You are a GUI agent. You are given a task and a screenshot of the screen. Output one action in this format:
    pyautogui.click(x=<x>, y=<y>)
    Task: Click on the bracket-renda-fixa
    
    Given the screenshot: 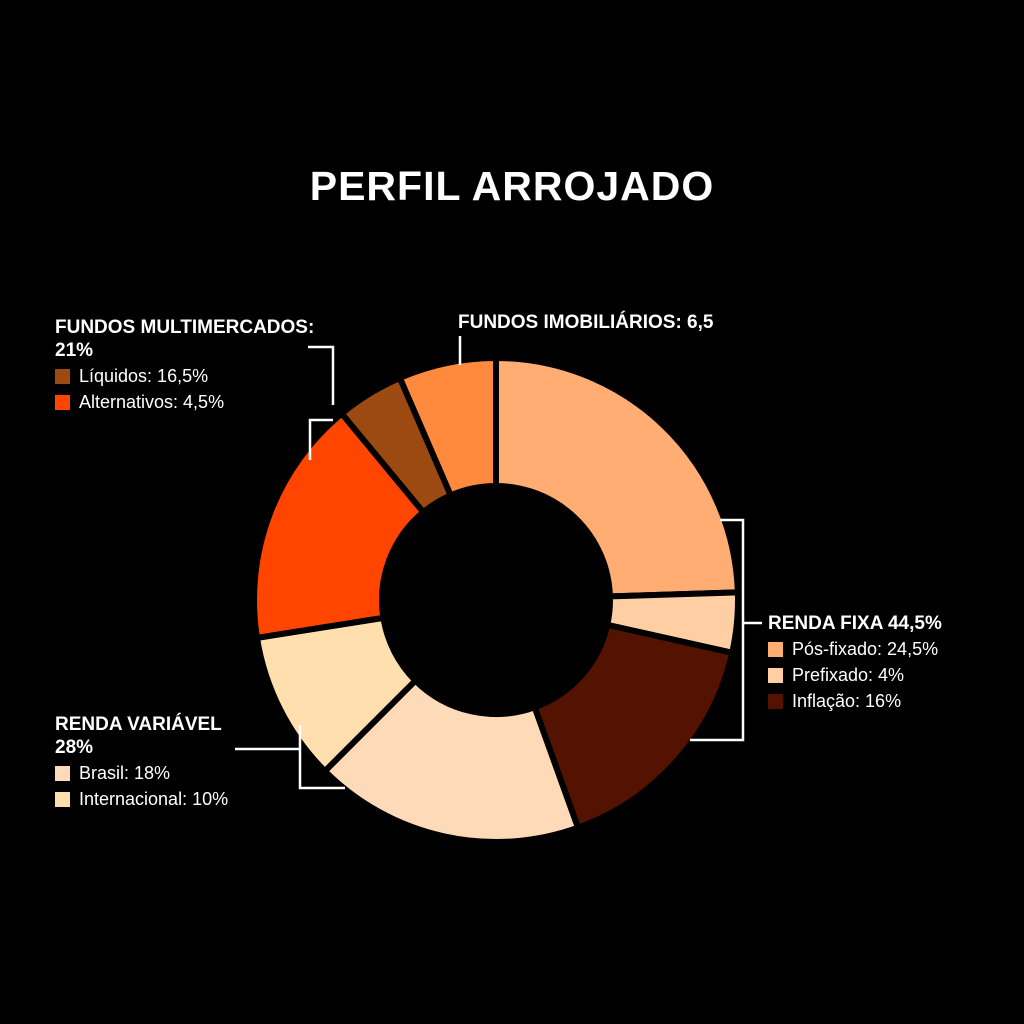 What is the action you would take?
    pyautogui.click(x=717, y=630)
    